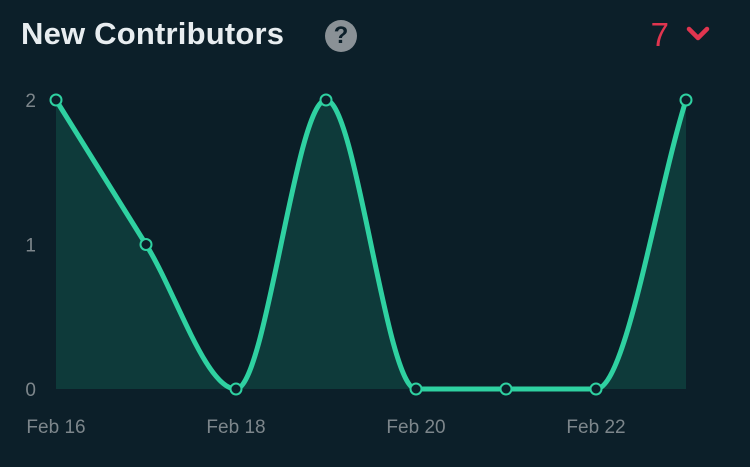  I want to click on x-tick-label: Feb 16, so click(55, 427).